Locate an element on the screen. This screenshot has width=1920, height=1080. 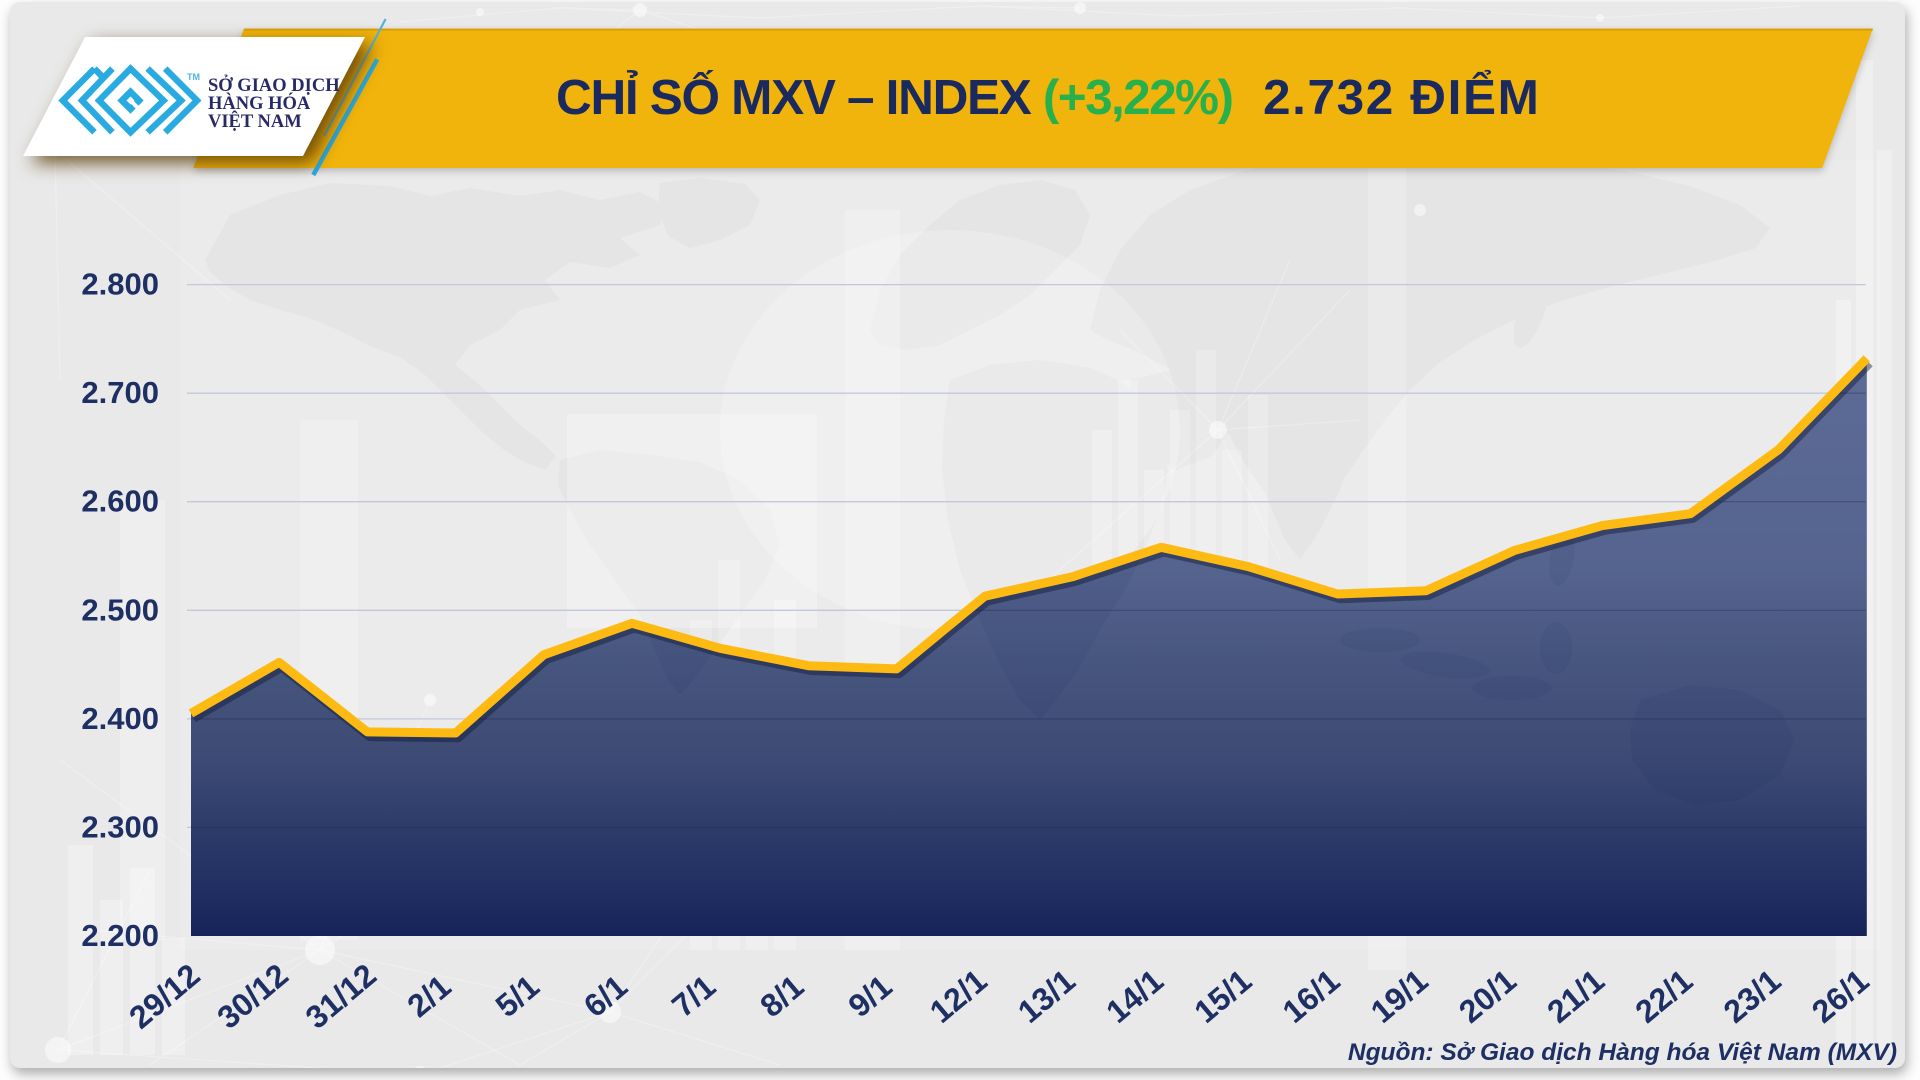
svg-text: 30/12 is located at coordinates (252, 996).